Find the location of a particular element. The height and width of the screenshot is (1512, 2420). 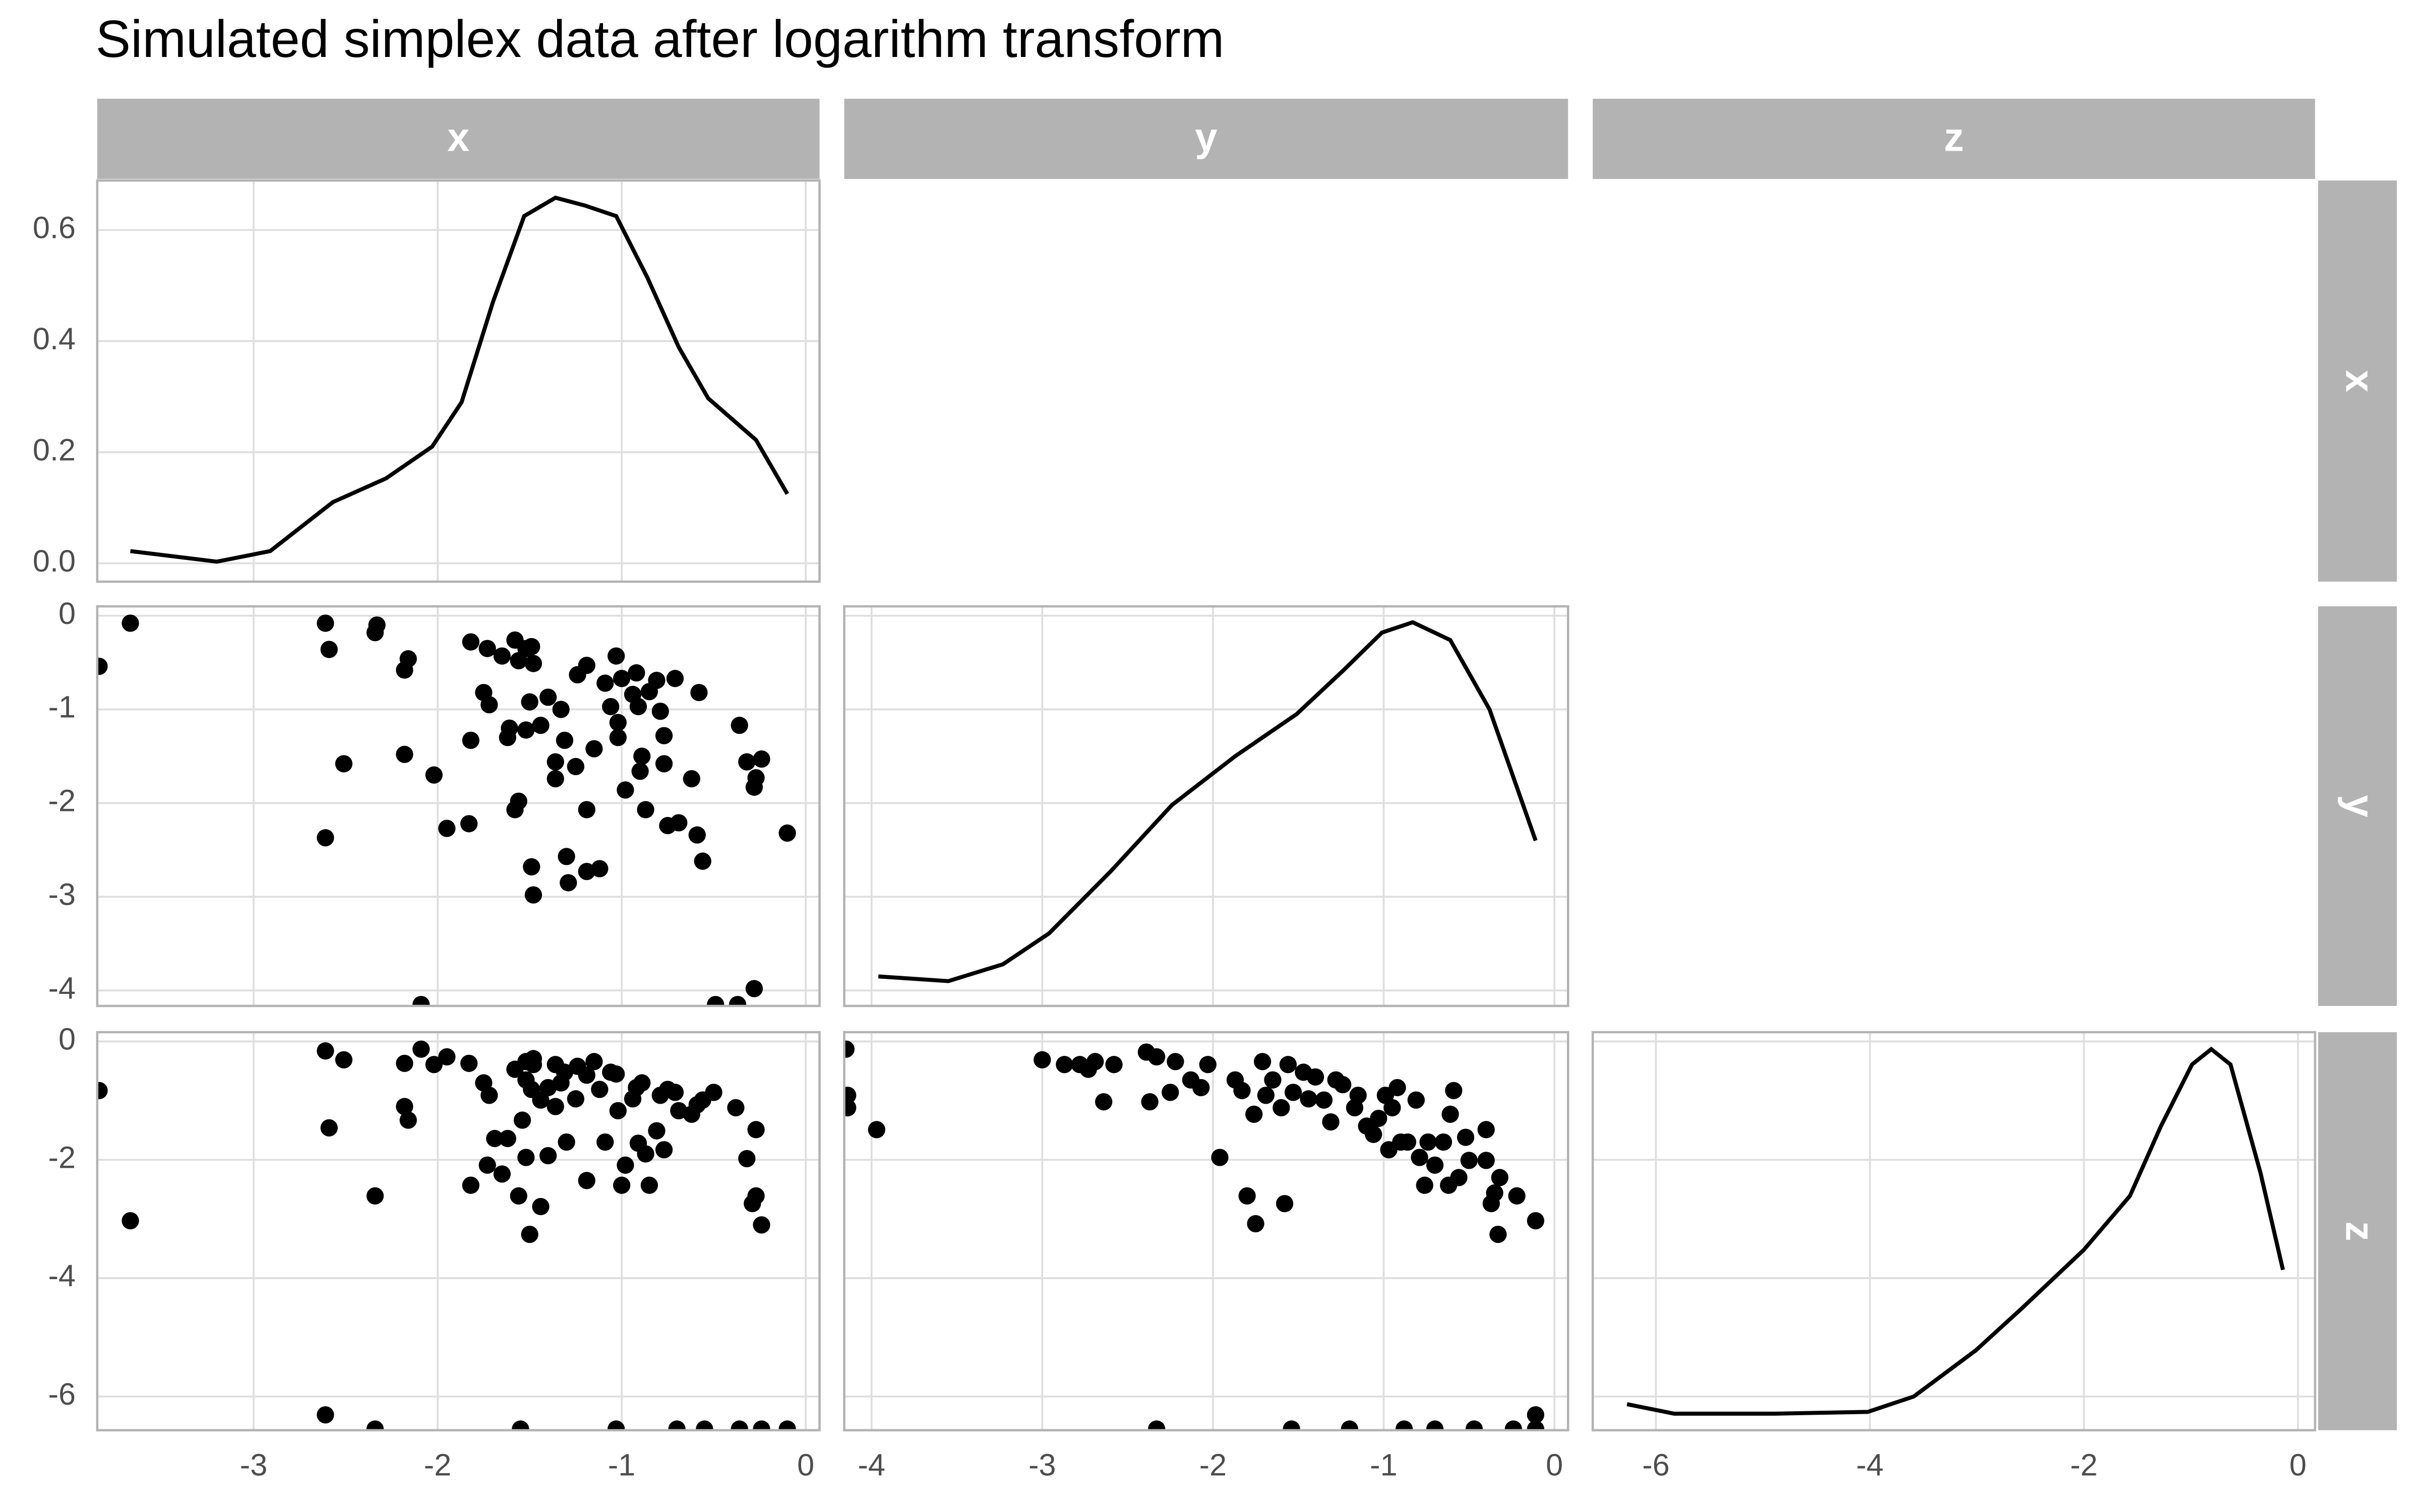

y-tick-label: -4 is located at coordinates (62, 988).